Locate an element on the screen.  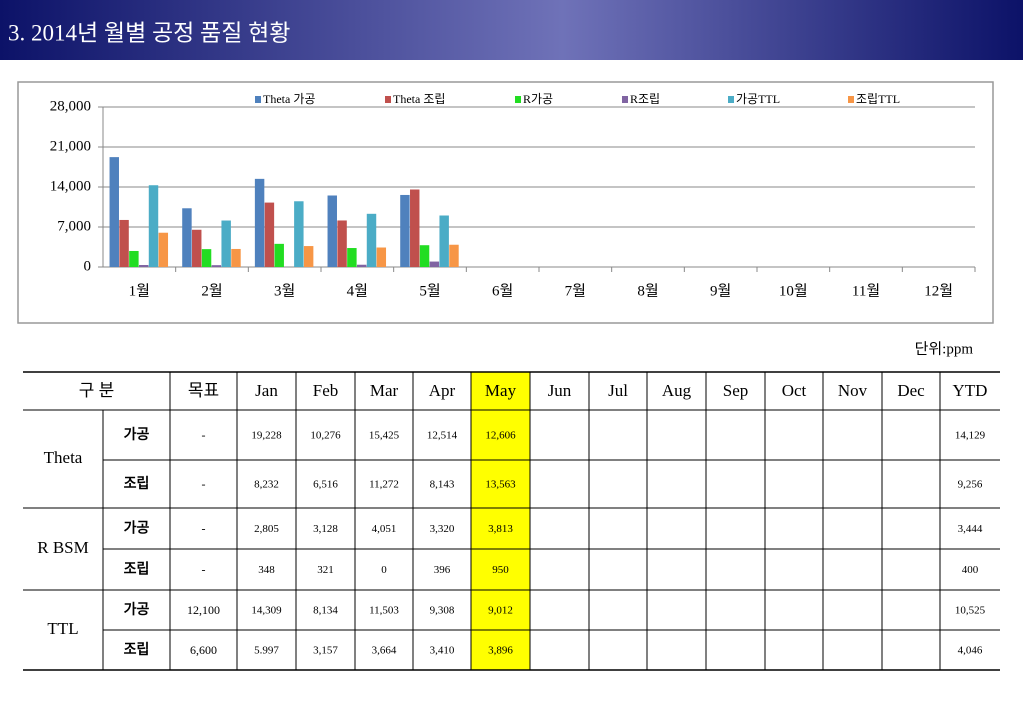
table-header: Apr is located at coordinates (442, 390).